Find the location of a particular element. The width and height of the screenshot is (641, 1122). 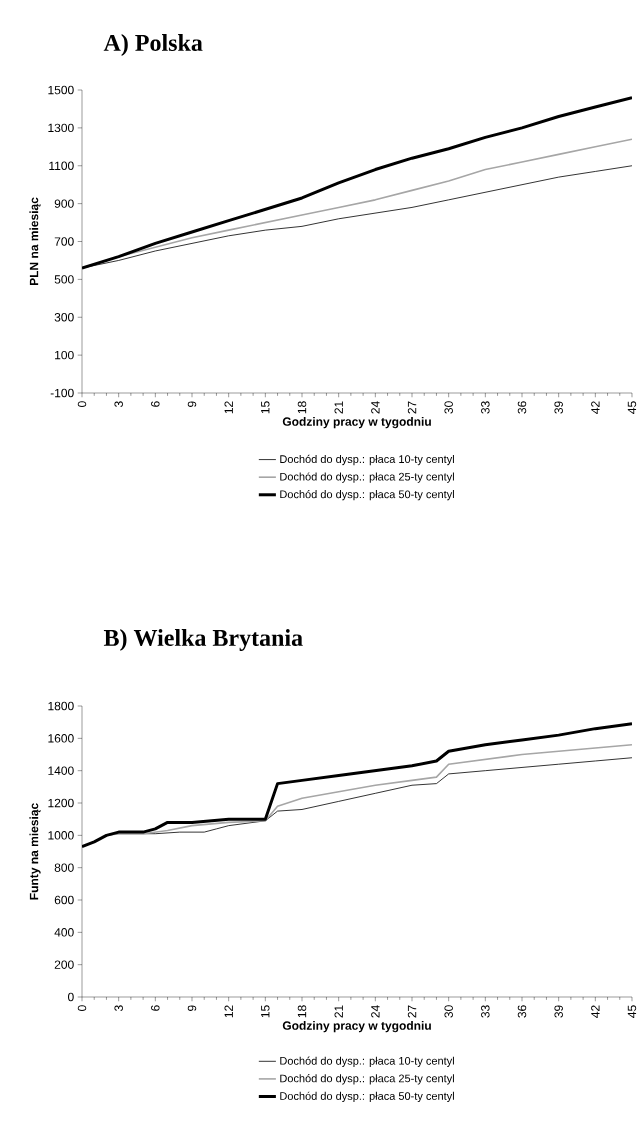

y-tick-label: 800 is located at coordinates (64, 867).